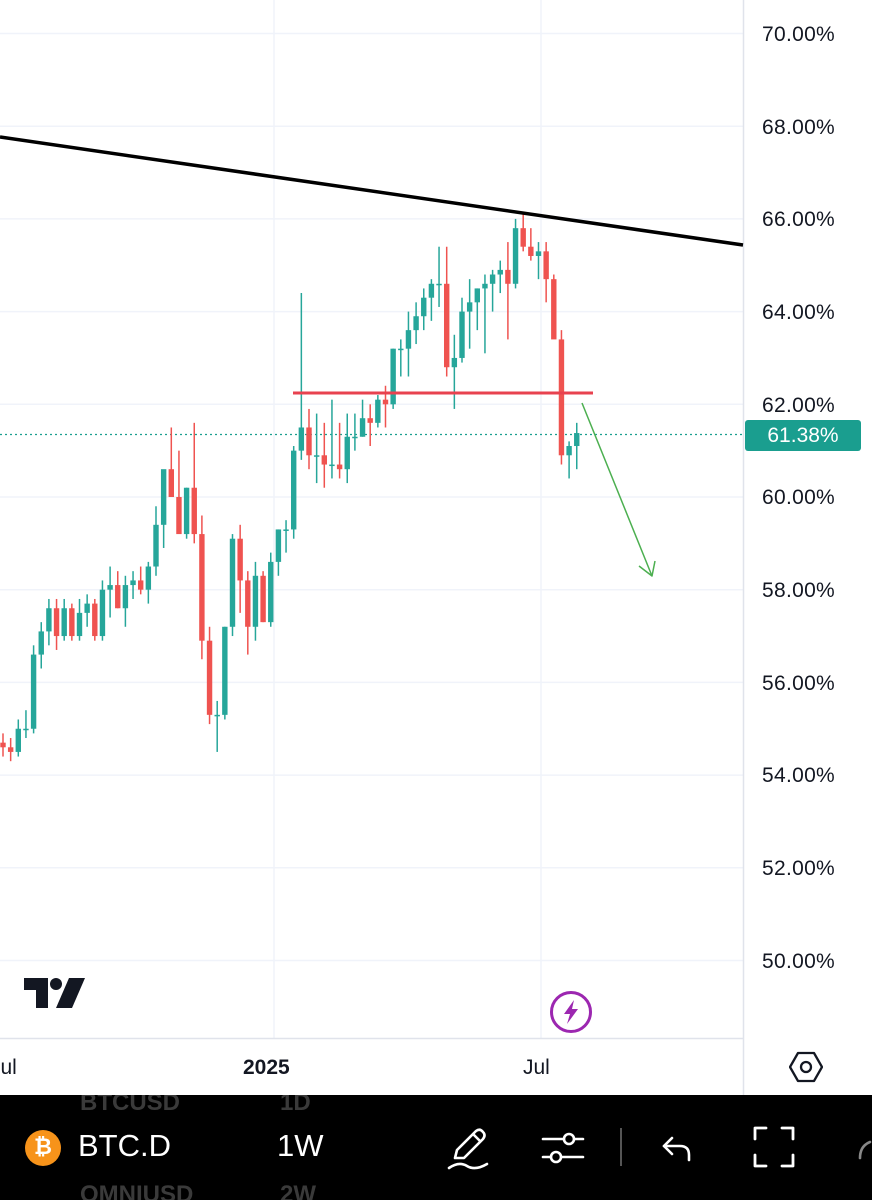  I want to click on x-tick-label: 2025, so click(266, 1067).